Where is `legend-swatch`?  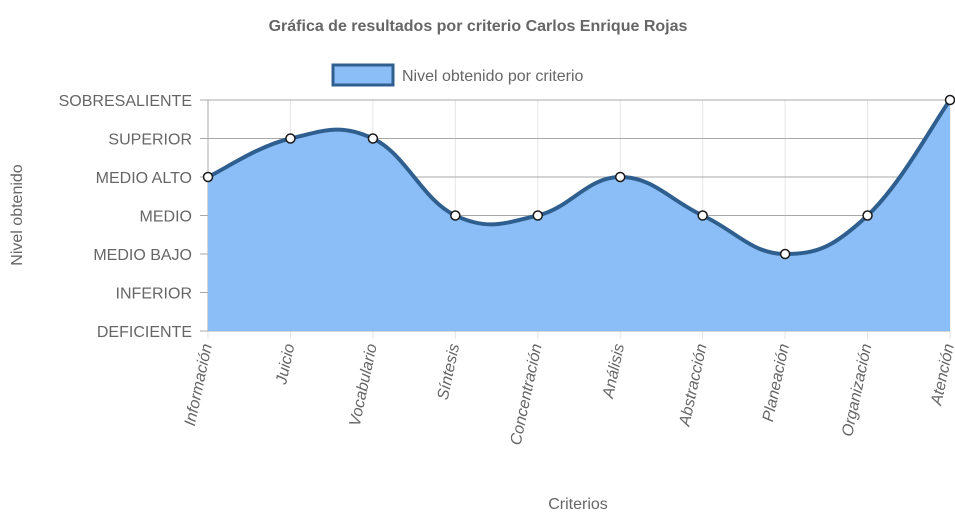
legend-swatch is located at coordinates (363, 75).